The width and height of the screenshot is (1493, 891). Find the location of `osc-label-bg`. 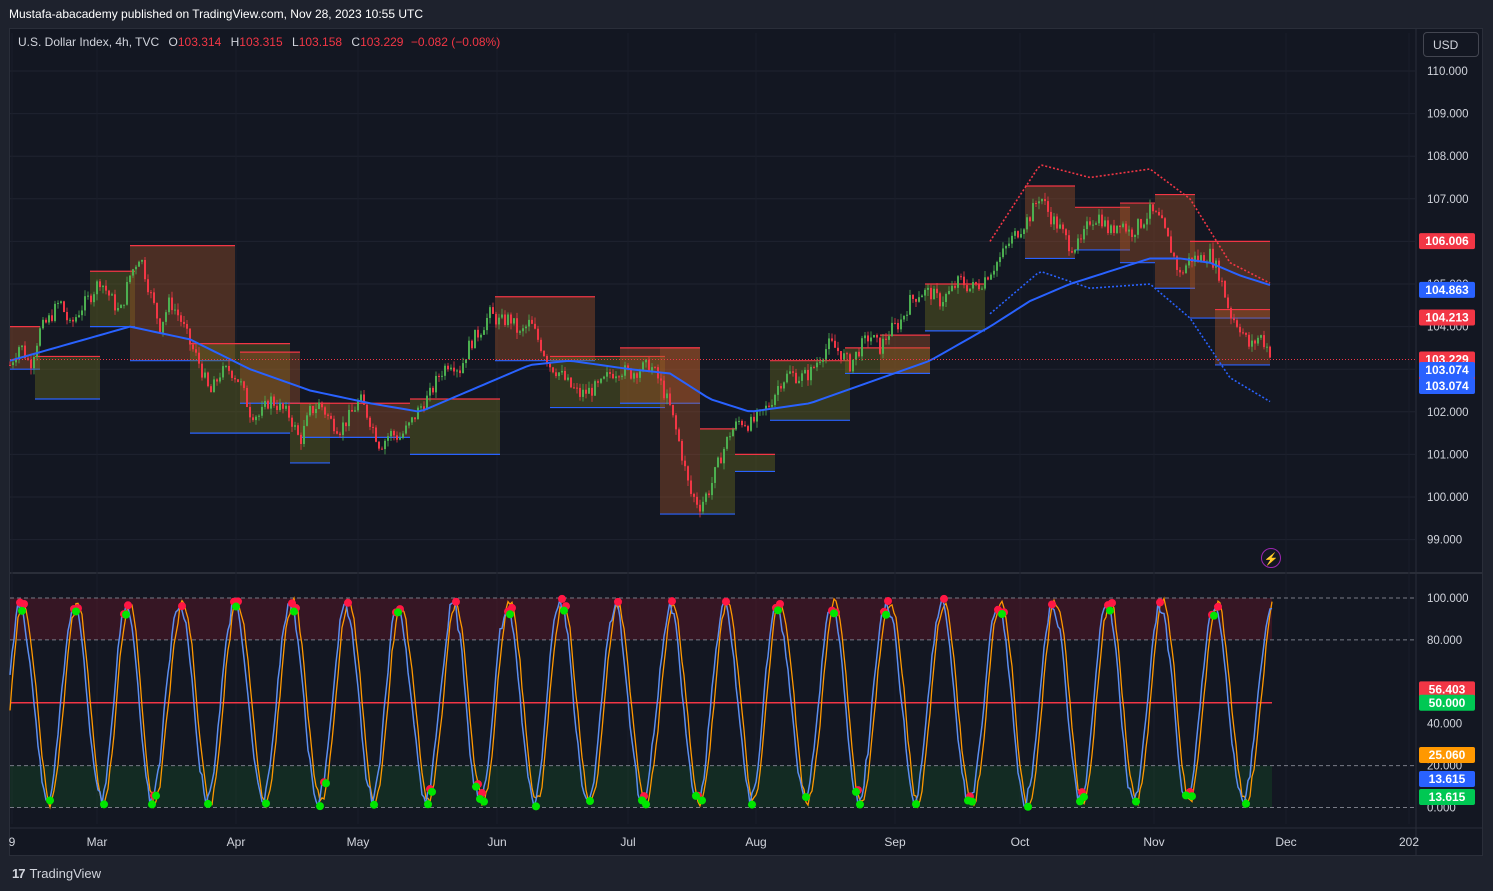

osc-label-bg is located at coordinates (1447, 702).